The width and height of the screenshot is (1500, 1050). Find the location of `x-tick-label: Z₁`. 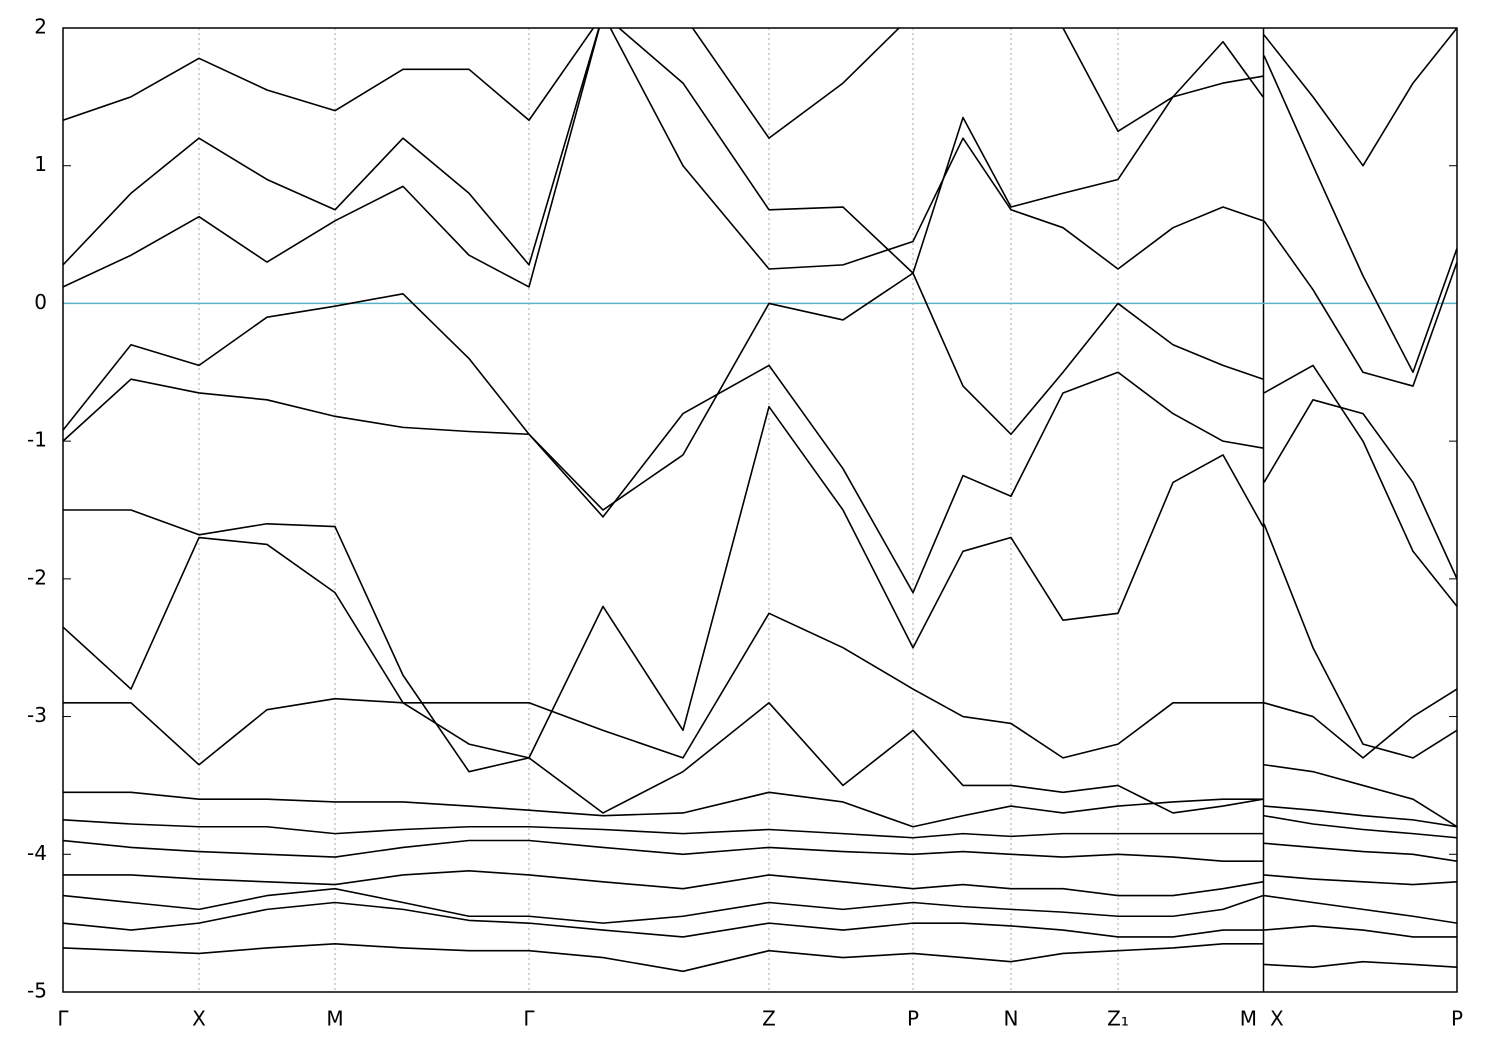

x-tick-label: Z₁ is located at coordinates (1118, 1019).